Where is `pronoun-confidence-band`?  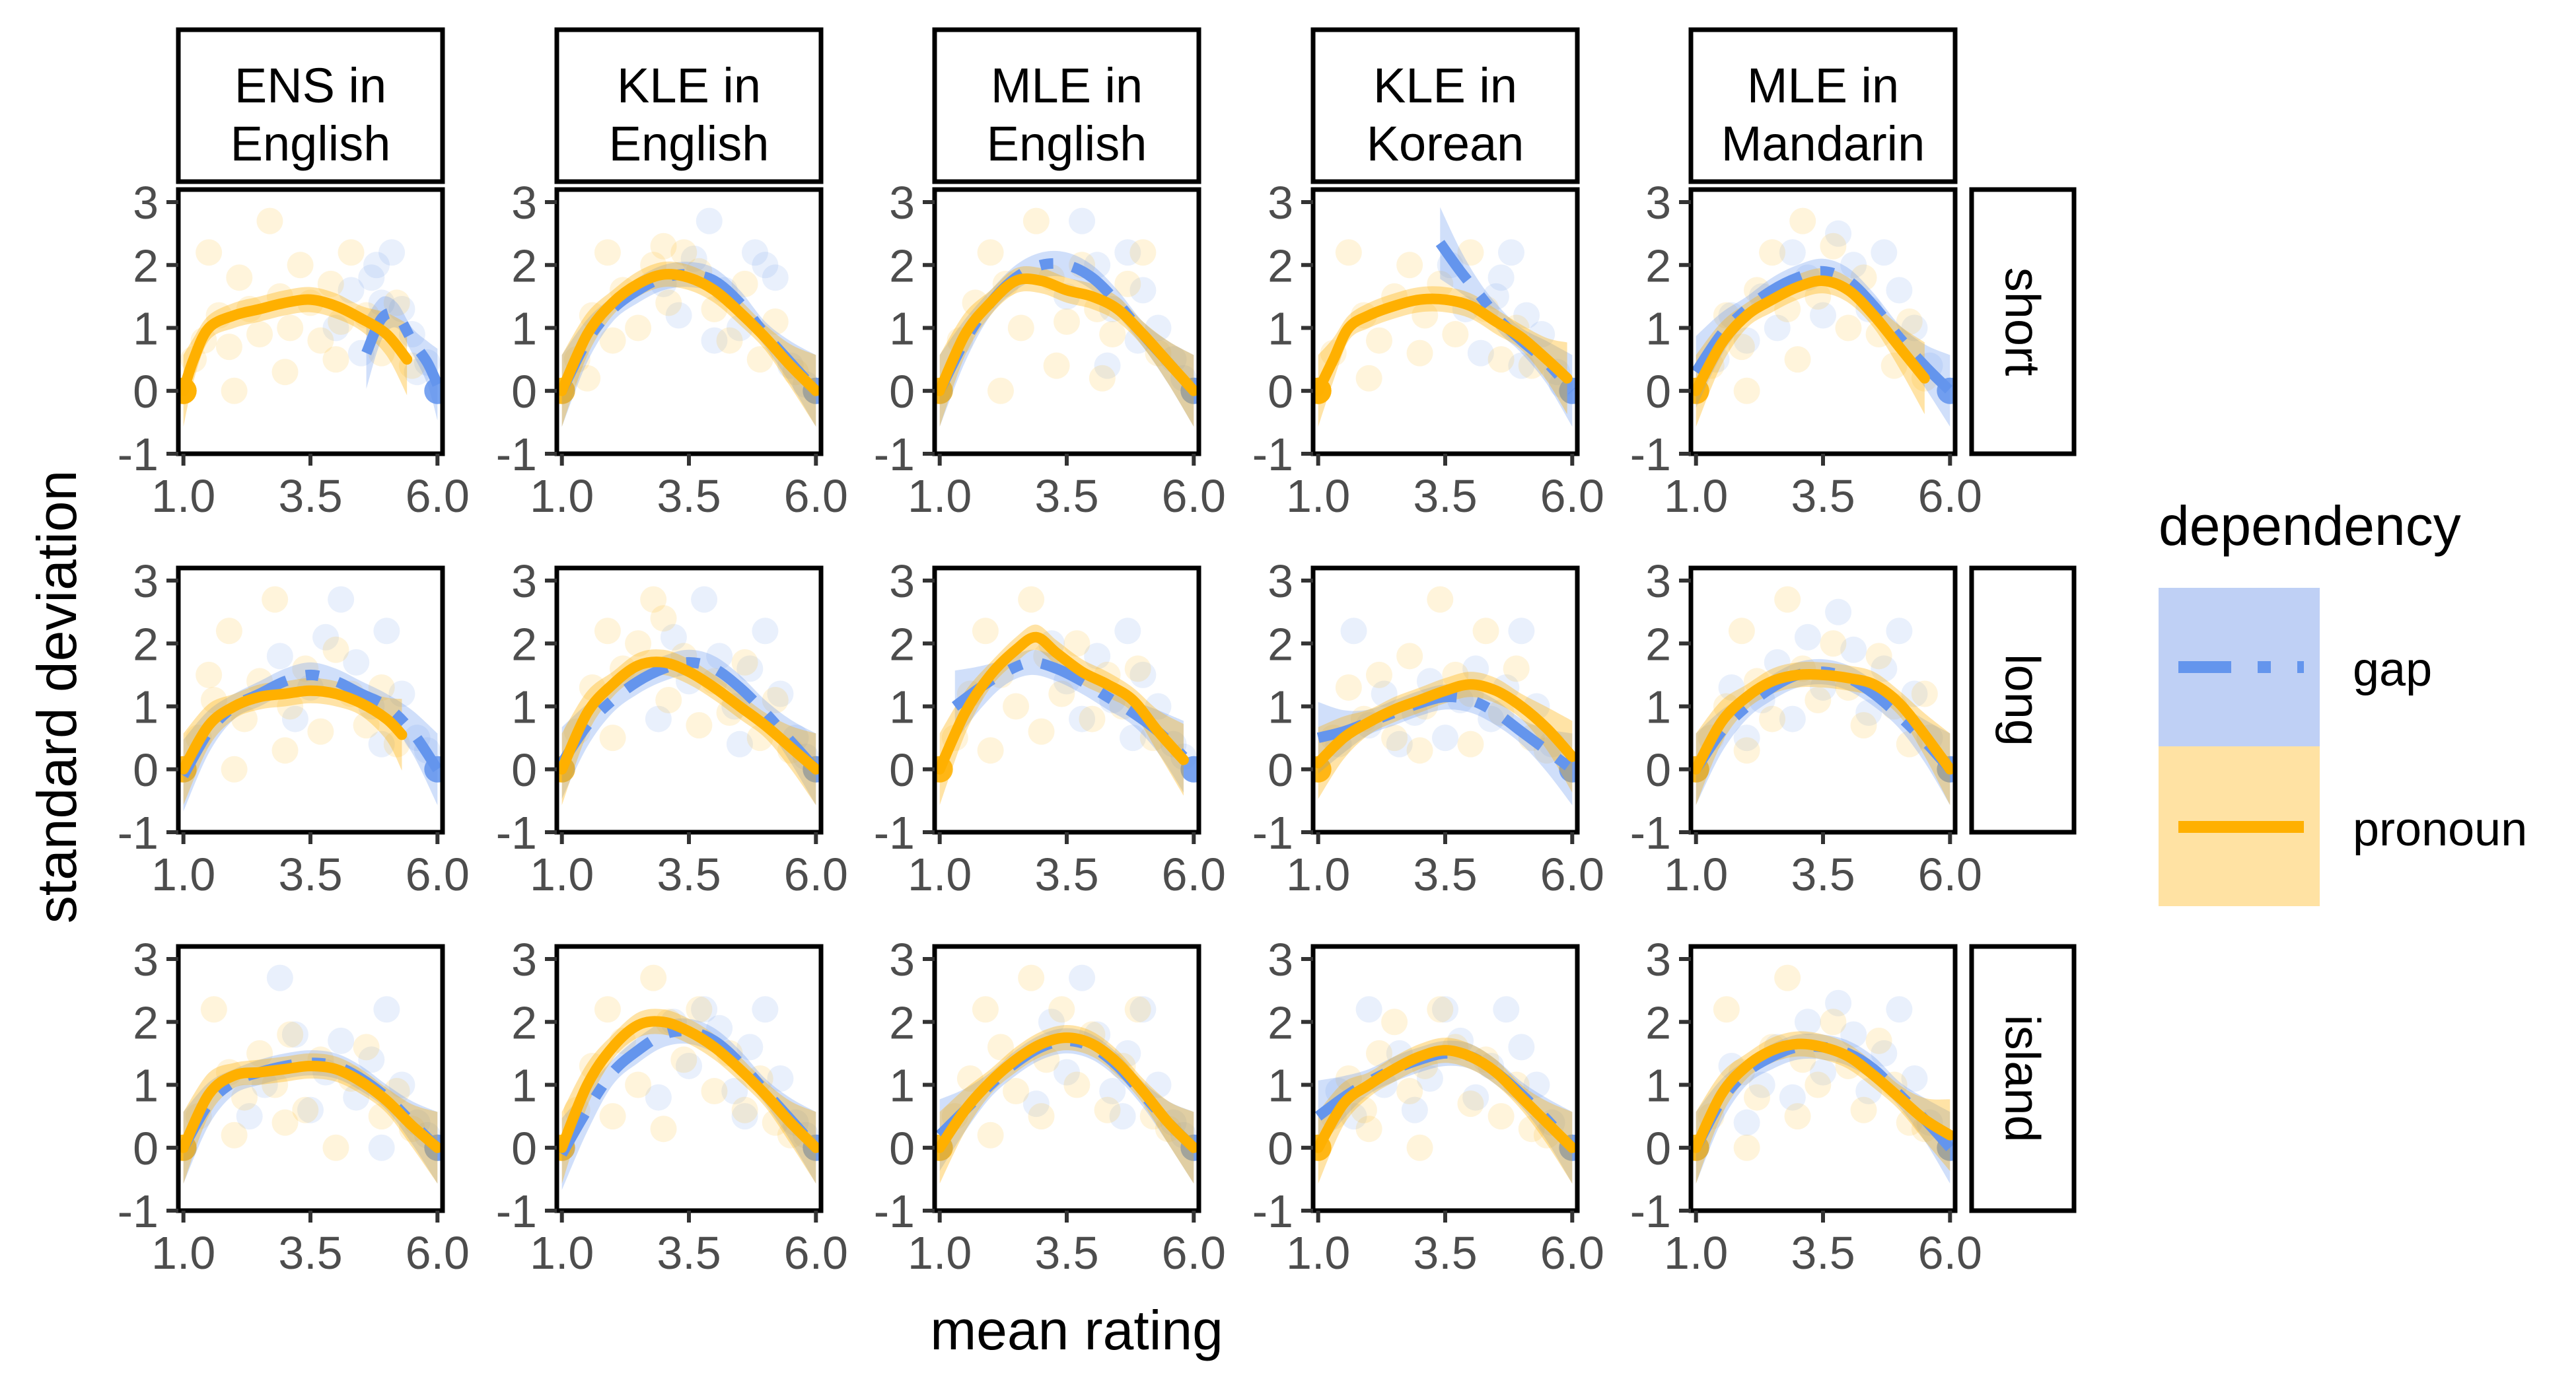 pronoun-confidence-band is located at coordinates (296, 357).